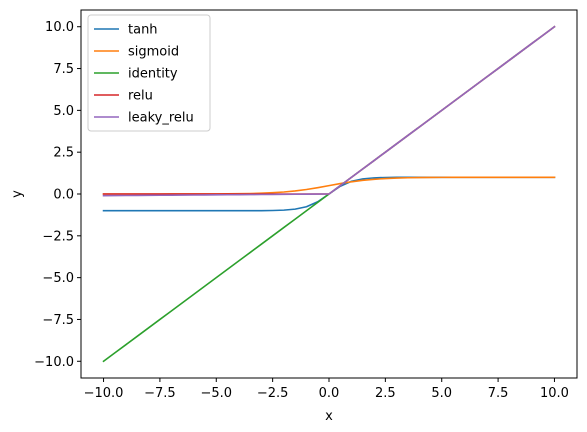  What do you see at coordinates (329, 393) in the screenshot?
I see `x-tick-label: 0.0` at bounding box center [329, 393].